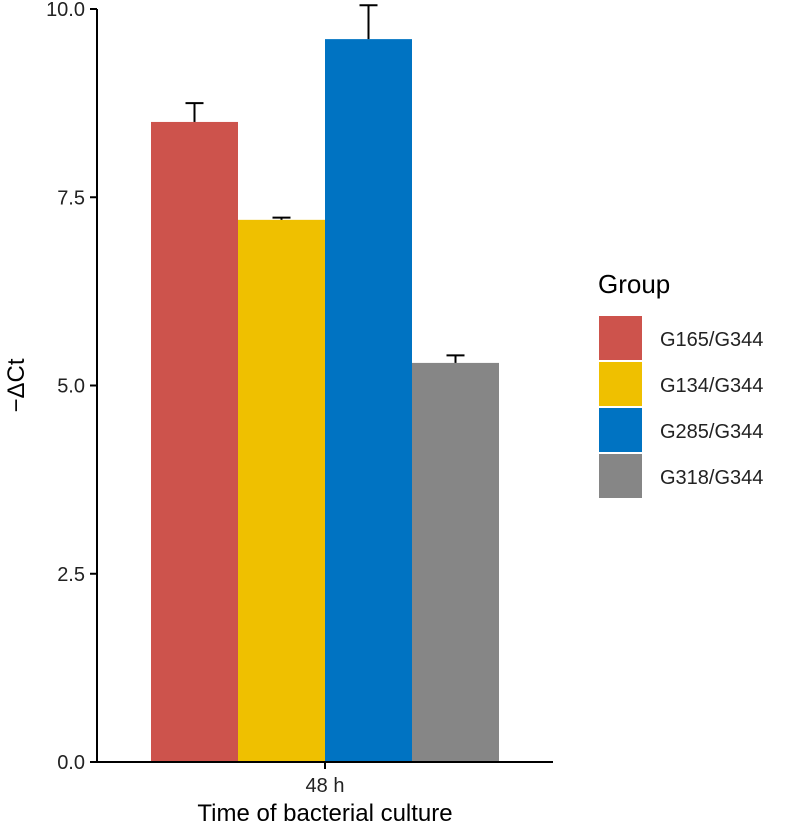 This screenshot has height=827, width=787. I want to click on legend-label: G134/G344, so click(711, 386).